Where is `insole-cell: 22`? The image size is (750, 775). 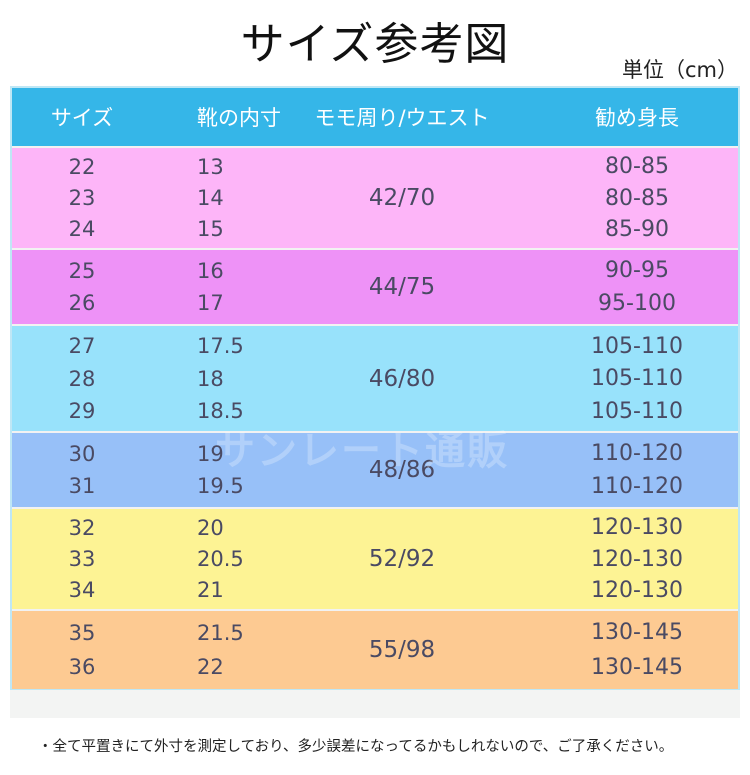
insole-cell: 22 is located at coordinates (210, 667).